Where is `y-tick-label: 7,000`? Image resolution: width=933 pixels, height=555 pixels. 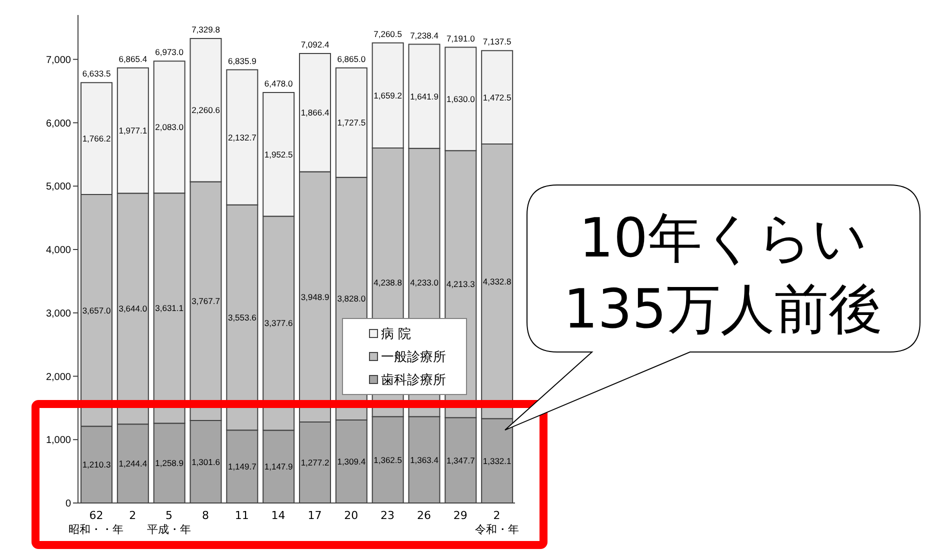
y-tick-label: 7,000 is located at coordinates (59, 60).